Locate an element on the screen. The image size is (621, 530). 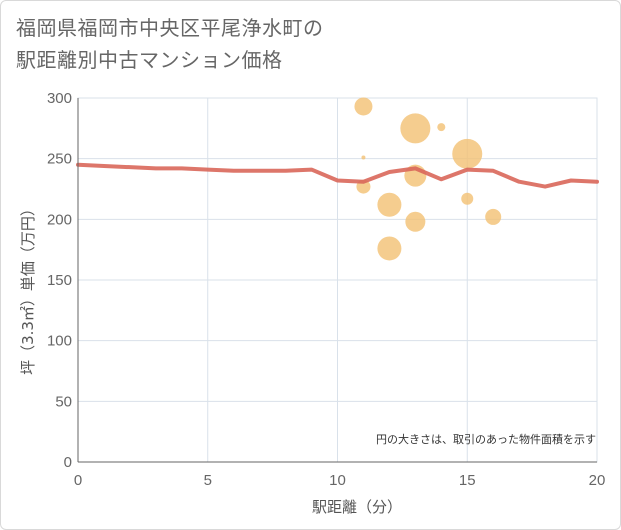
bubble-size-note: 円の大きさは、取引のあった物件面積を示す is located at coordinates (486, 439).